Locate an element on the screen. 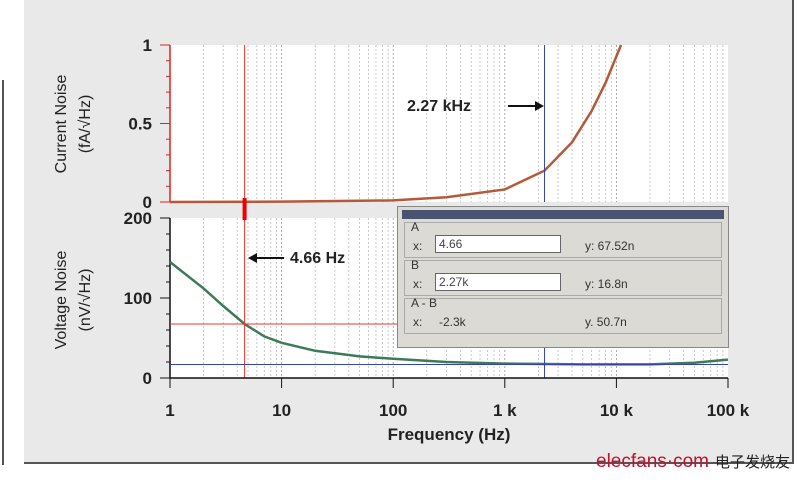 The width and height of the screenshot is (800, 481). cursor-a-label: A is located at coordinates (415, 227).